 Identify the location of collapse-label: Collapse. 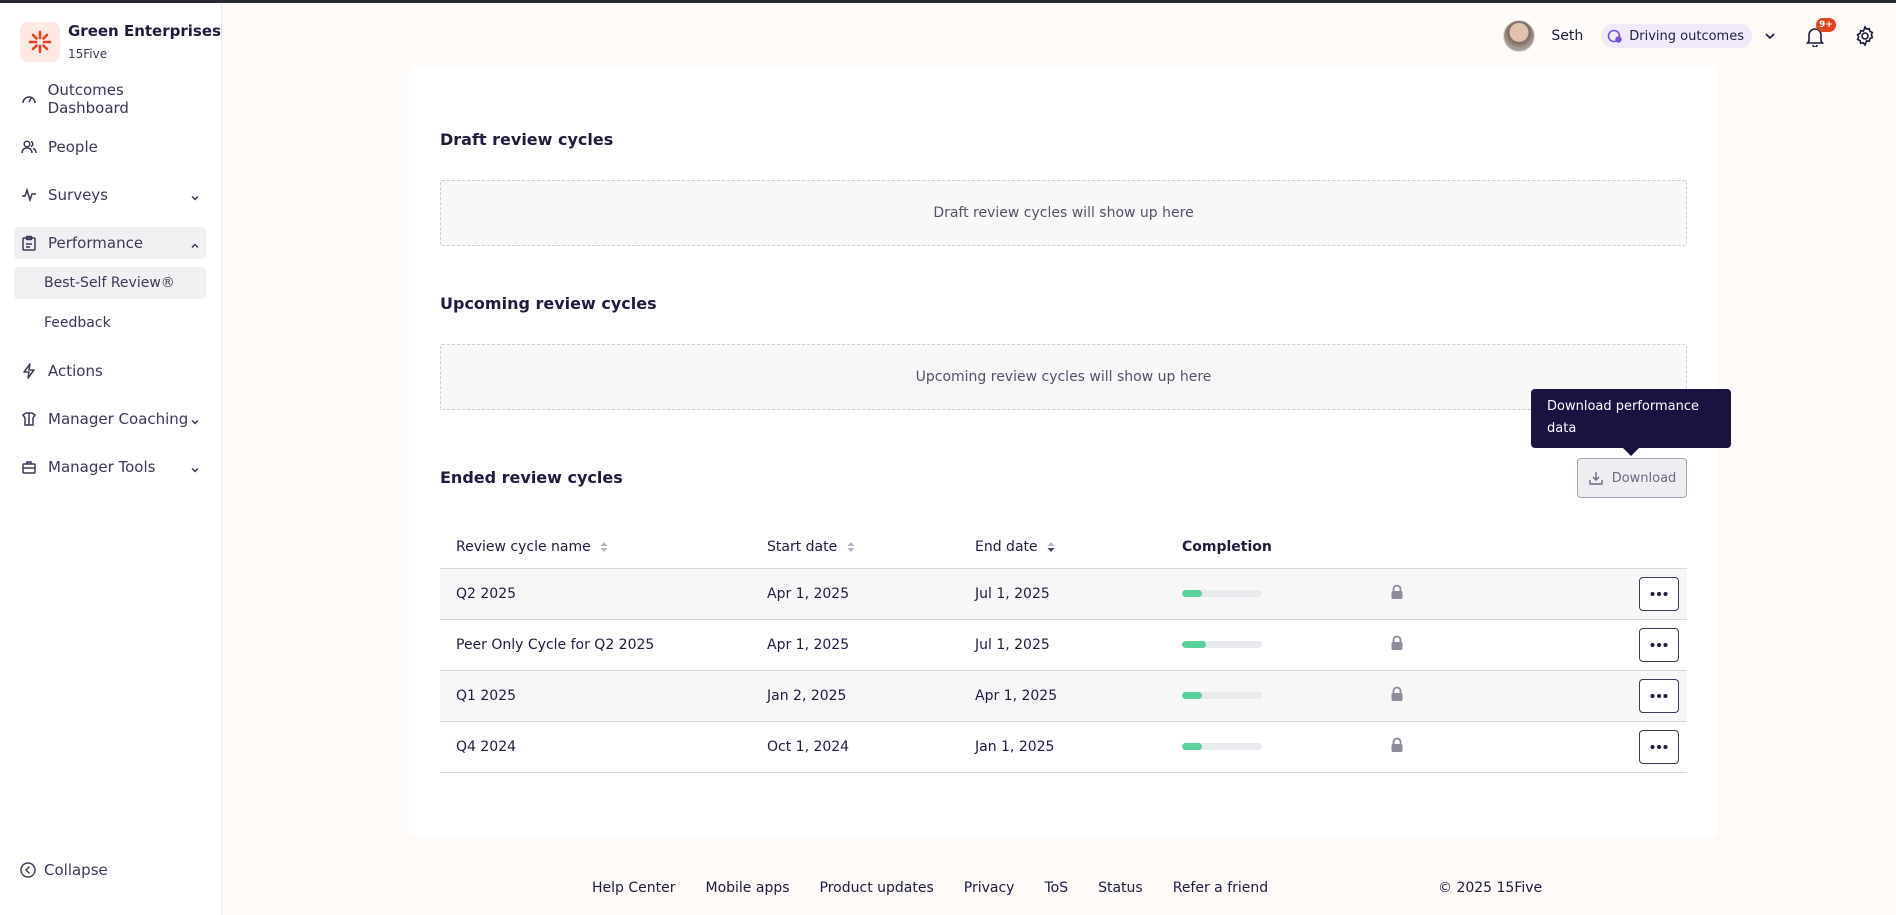
(76, 870).